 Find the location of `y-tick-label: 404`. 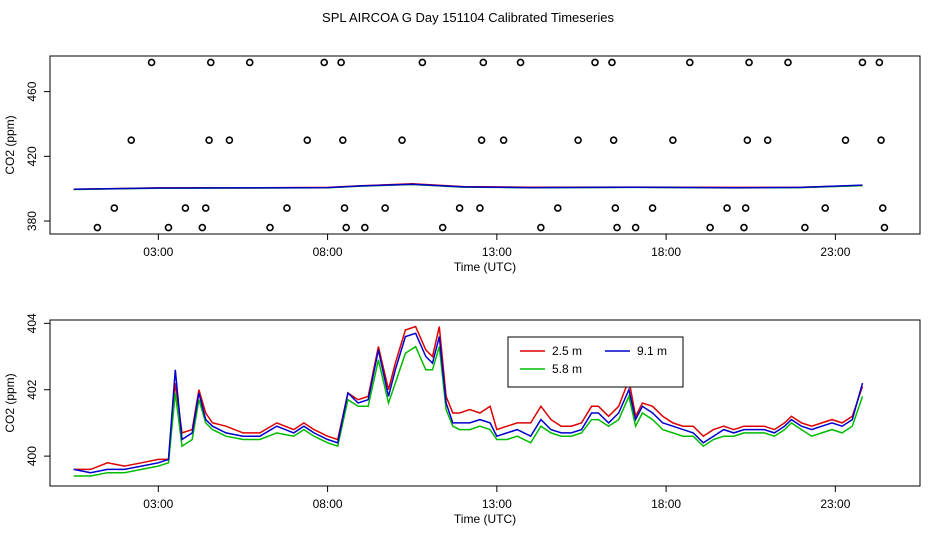

y-tick-label: 404 is located at coordinates (32, 323).